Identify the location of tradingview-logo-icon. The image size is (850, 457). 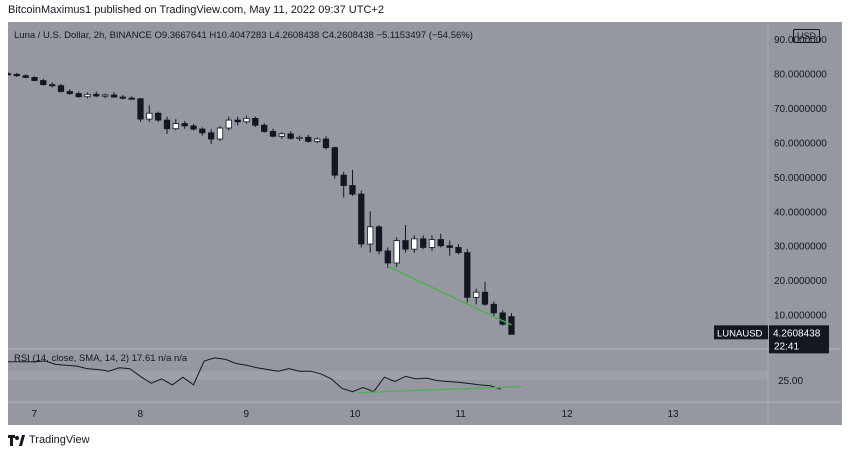
(16, 440).